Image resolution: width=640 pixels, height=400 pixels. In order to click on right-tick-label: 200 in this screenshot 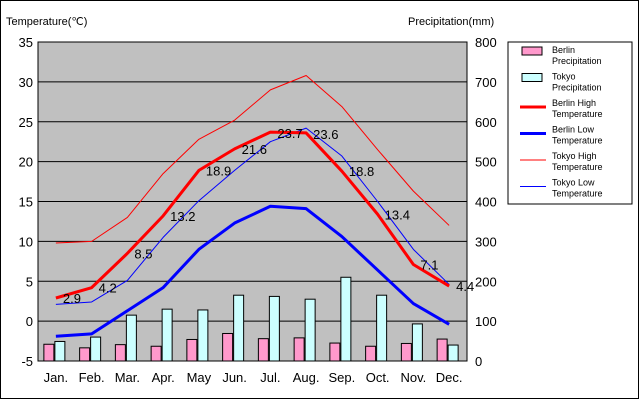, I will do `click(486, 281)`.